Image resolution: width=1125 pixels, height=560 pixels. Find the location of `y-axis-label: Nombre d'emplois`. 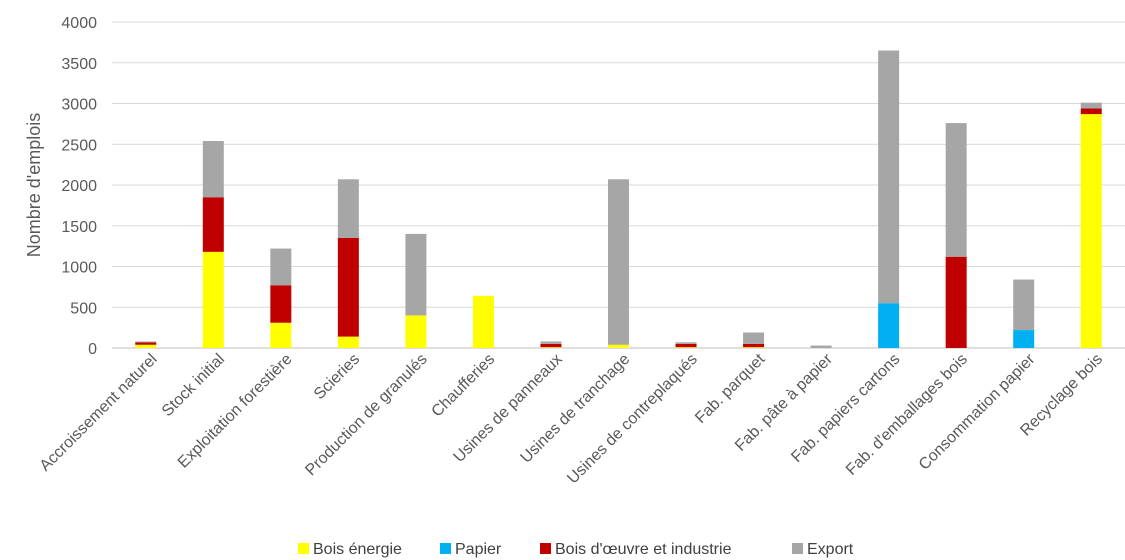

y-axis-label: Nombre d'emplois is located at coordinates (34, 185).